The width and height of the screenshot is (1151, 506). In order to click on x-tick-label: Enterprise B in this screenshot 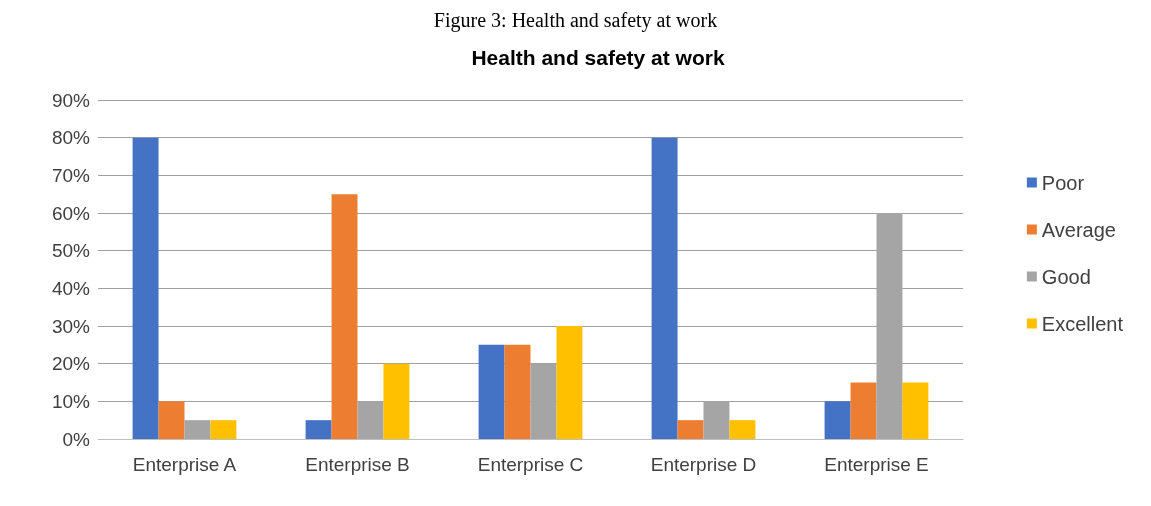, I will do `click(357, 464)`.